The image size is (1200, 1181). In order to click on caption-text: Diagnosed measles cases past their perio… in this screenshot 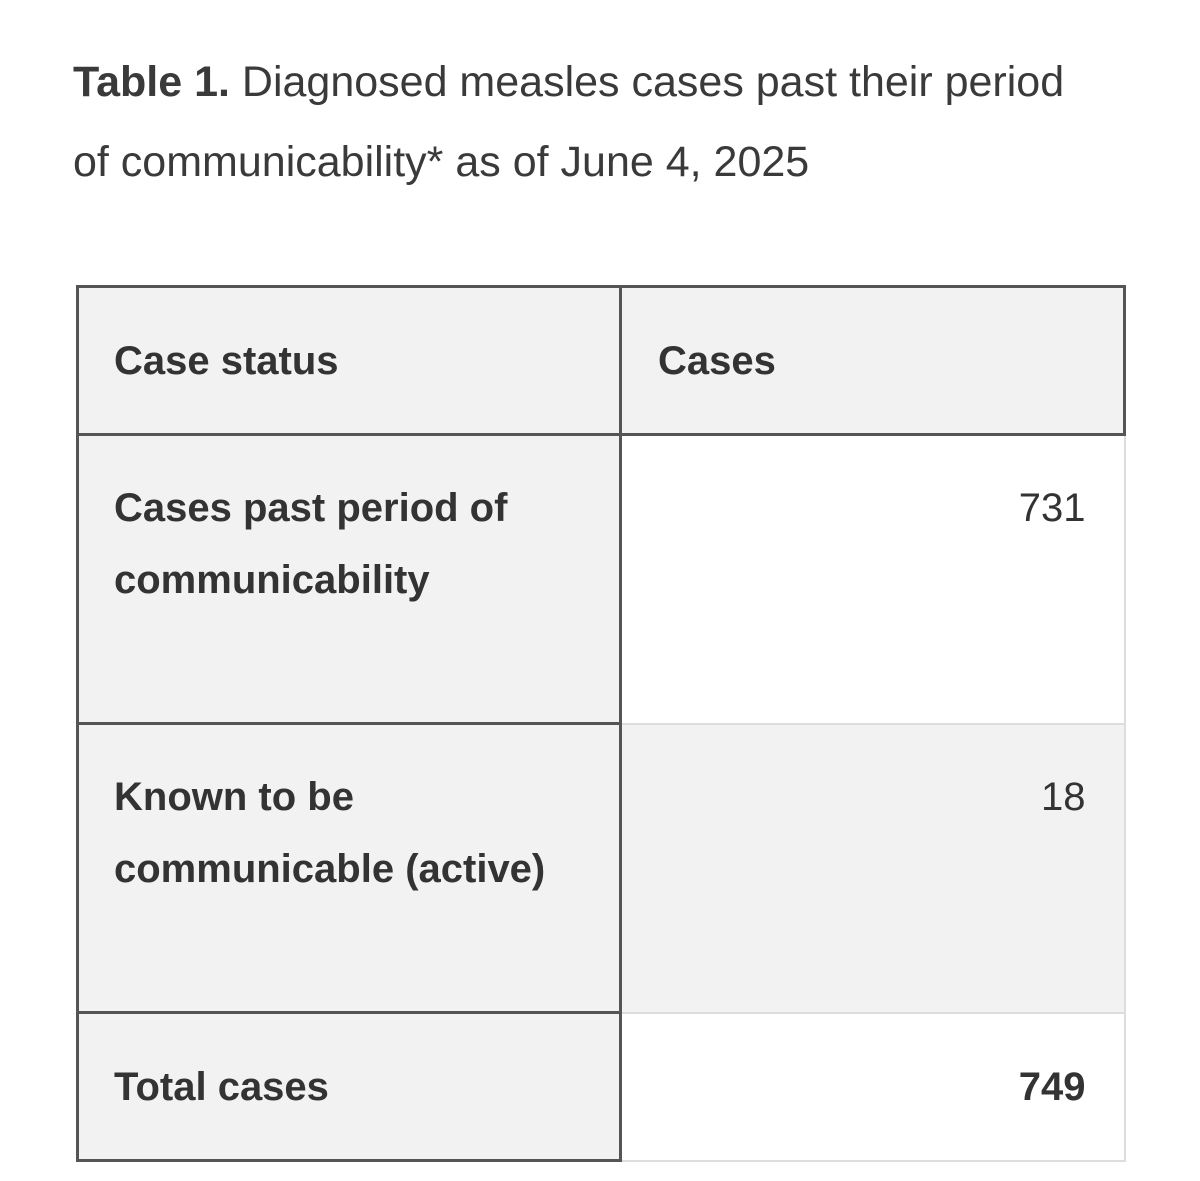, I will do `click(569, 122)`.